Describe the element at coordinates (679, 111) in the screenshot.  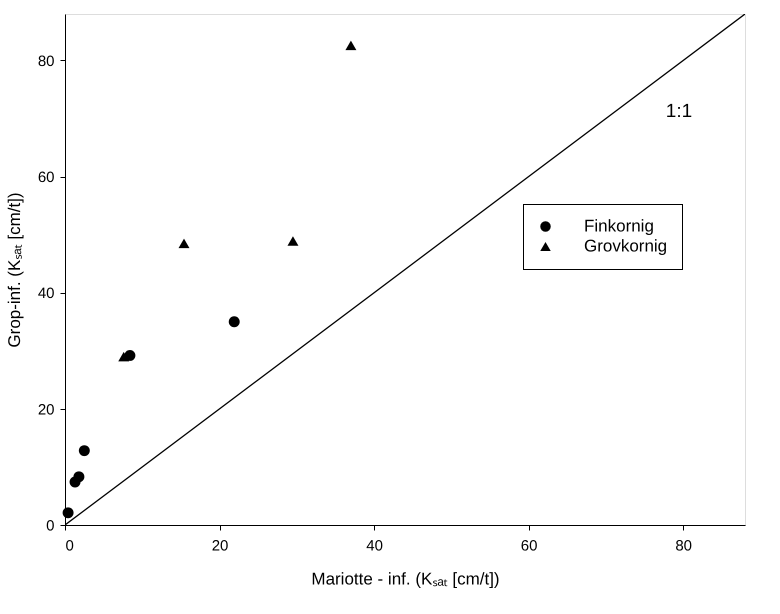
I see `annotation: 1:1` at that location.